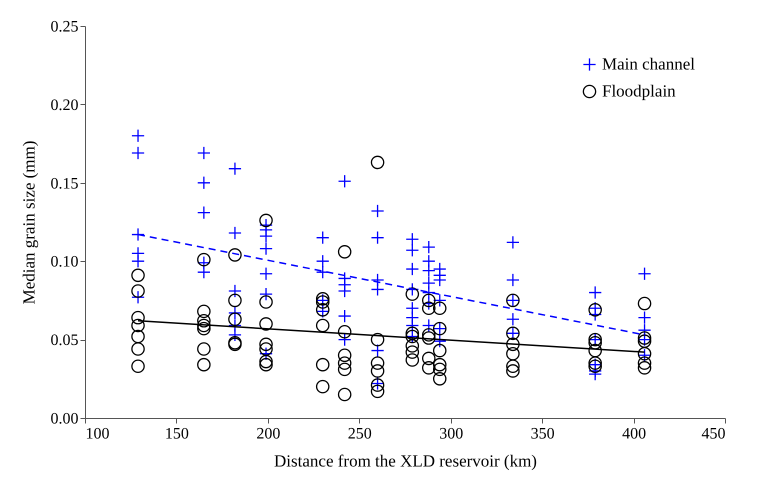  Describe the element at coordinates (542, 434) in the screenshot. I see `x-tick-label: 350` at that location.